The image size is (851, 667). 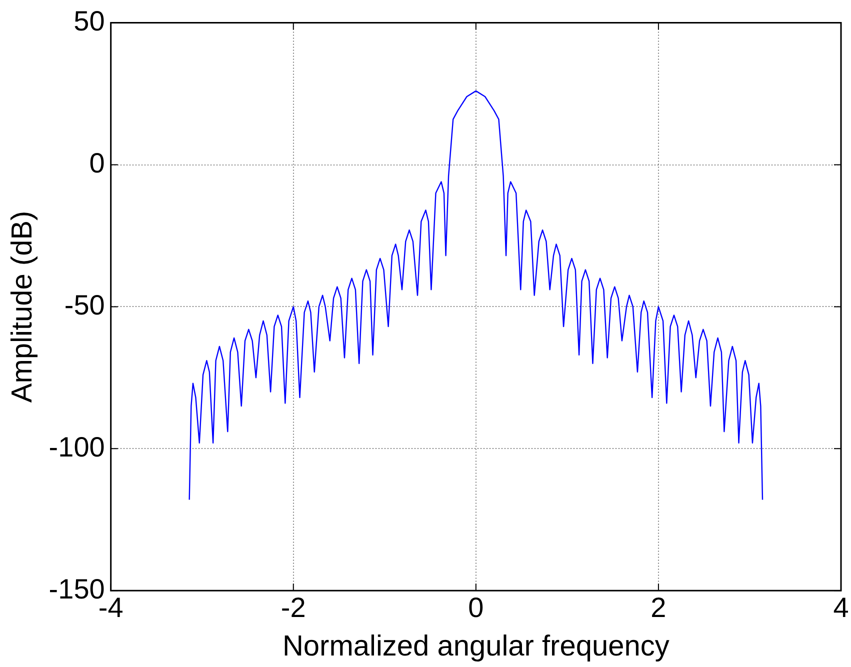 I want to click on x-tick-label: -2, so click(x=293, y=608).